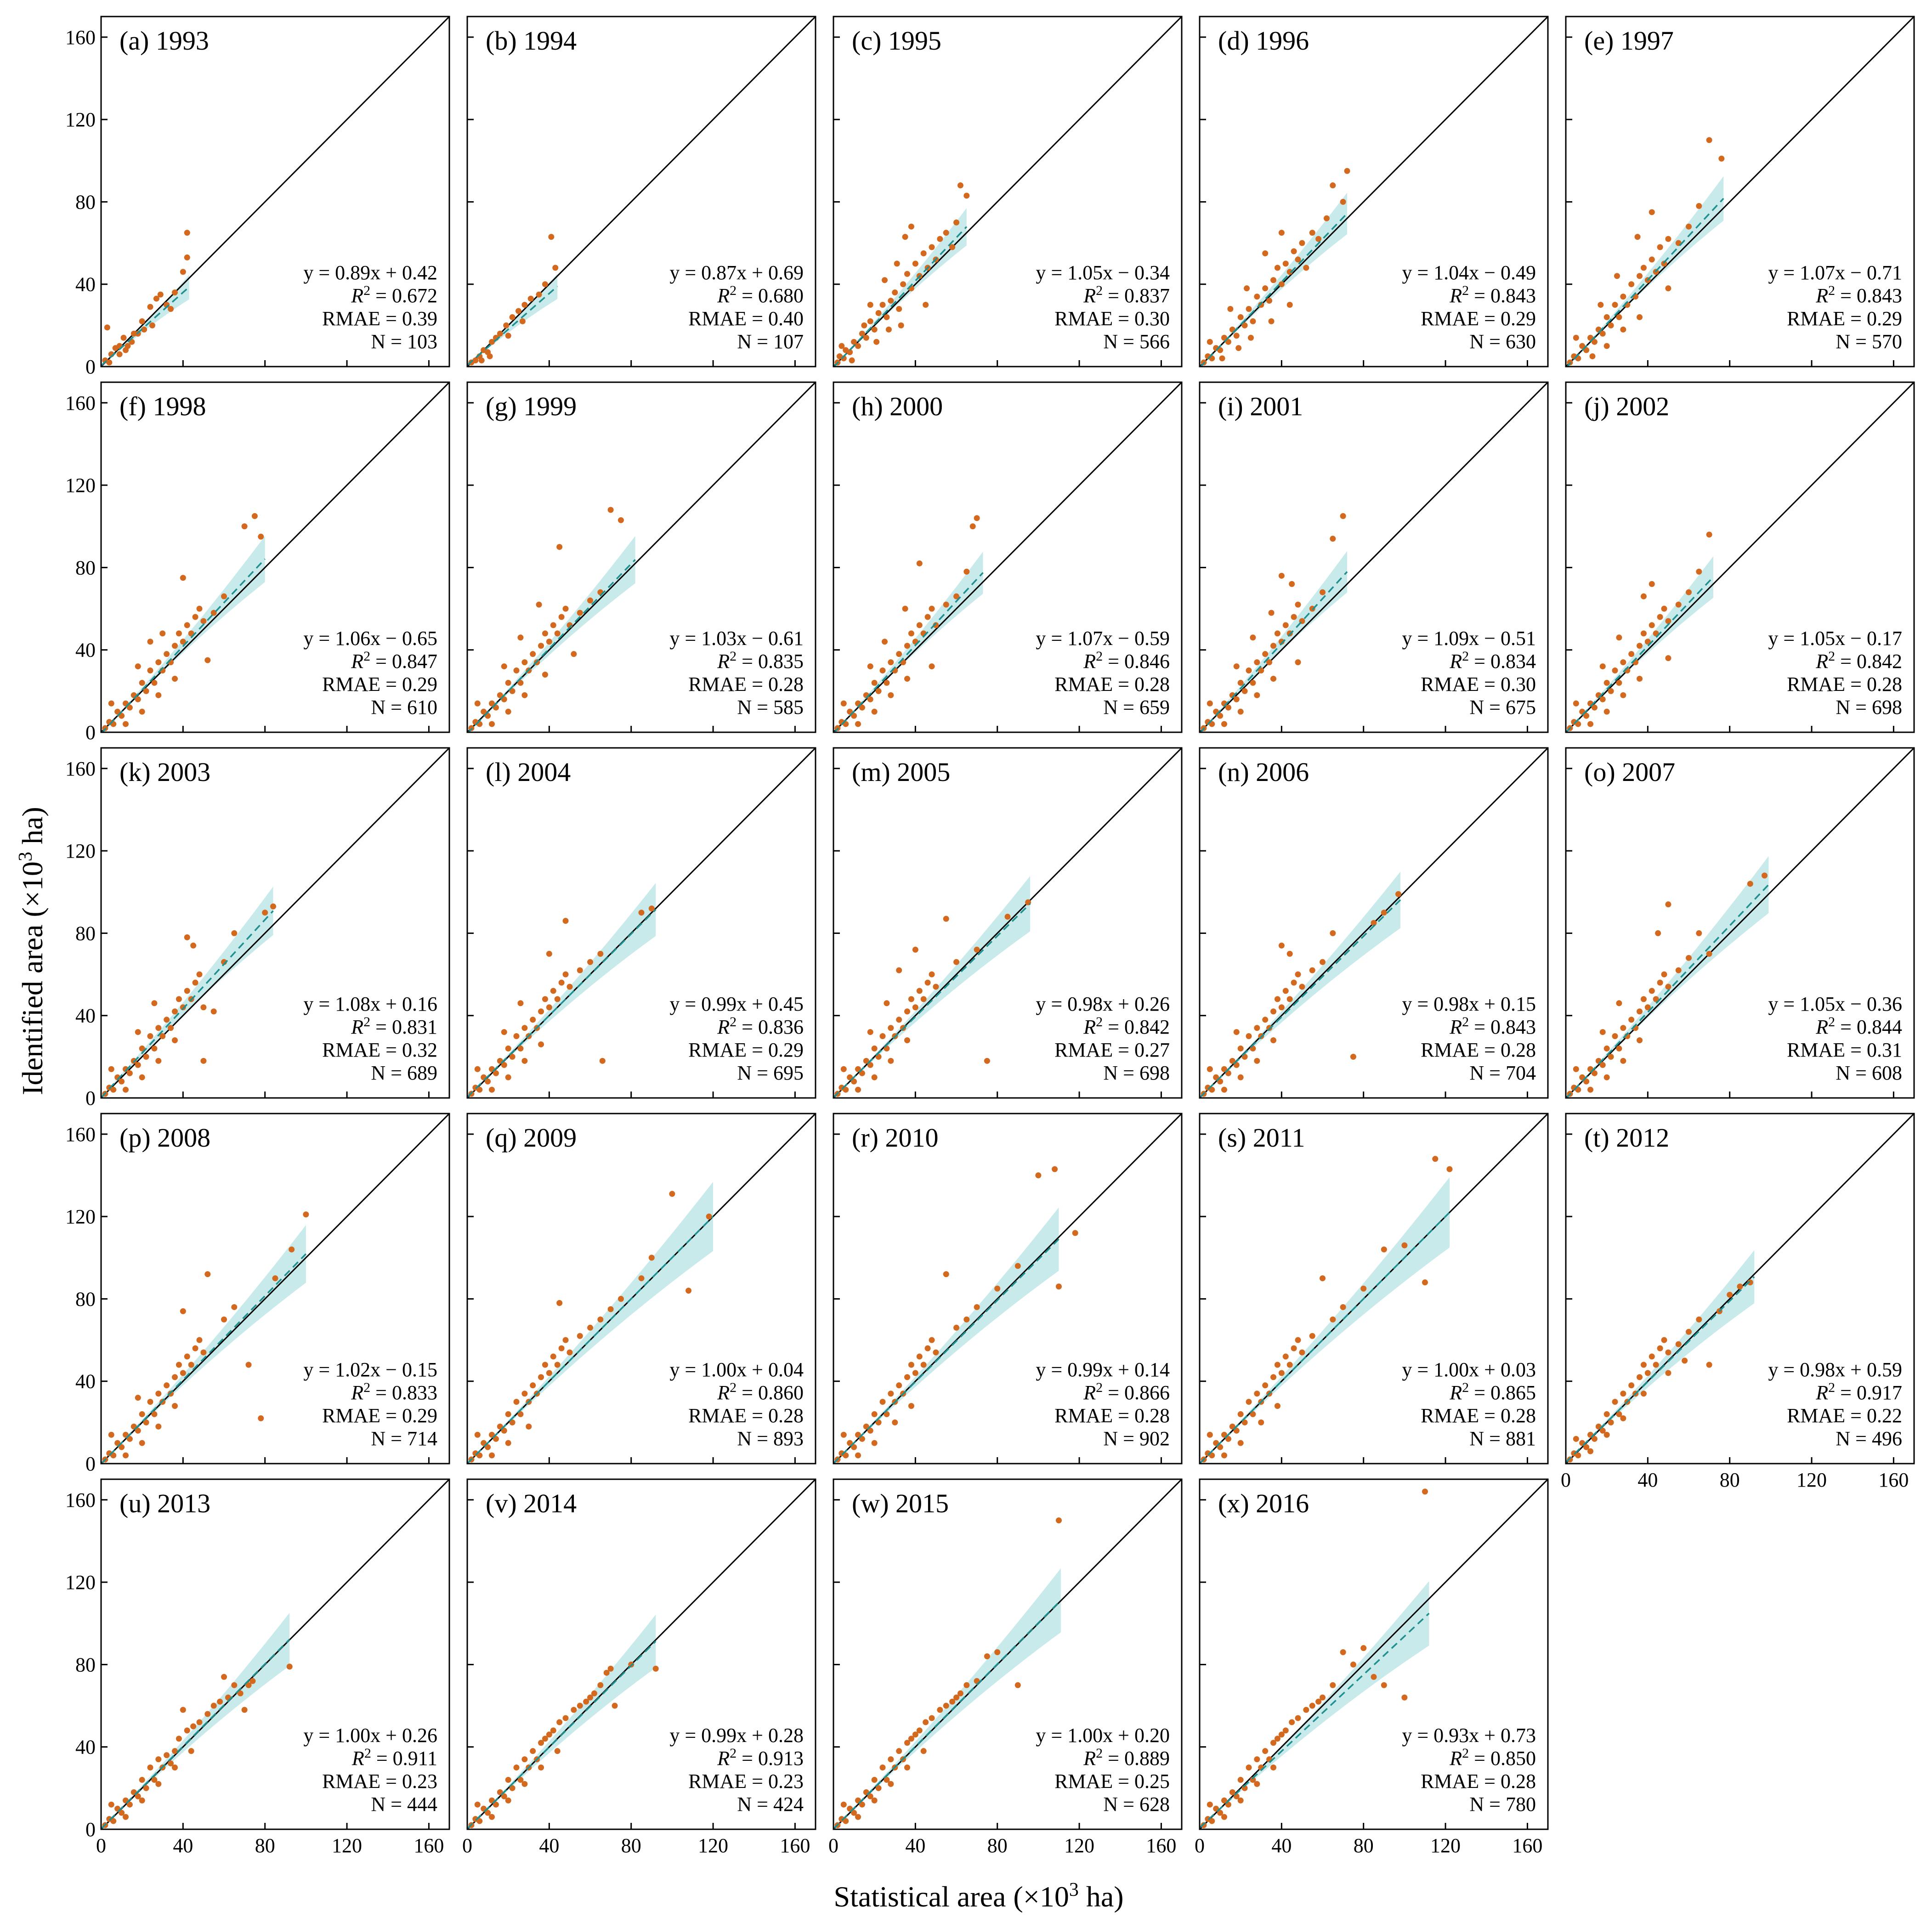 The width and height of the screenshot is (1932, 1923). What do you see at coordinates (370, 272) in the screenshot?
I see `regression-equation: y = 0.89x + 0.42` at bounding box center [370, 272].